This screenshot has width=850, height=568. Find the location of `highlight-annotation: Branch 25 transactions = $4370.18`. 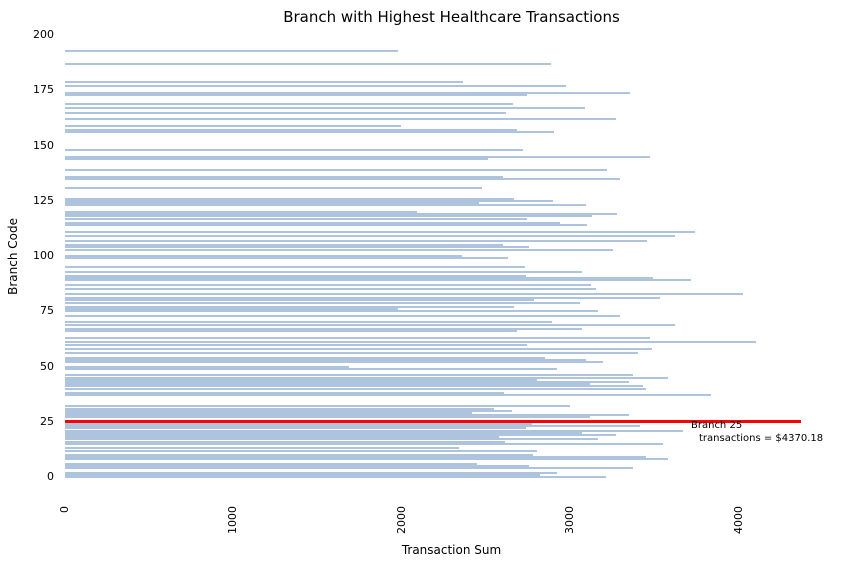

highlight-annotation: Branch 25 transactions = $4370.18 is located at coordinates (757, 432).